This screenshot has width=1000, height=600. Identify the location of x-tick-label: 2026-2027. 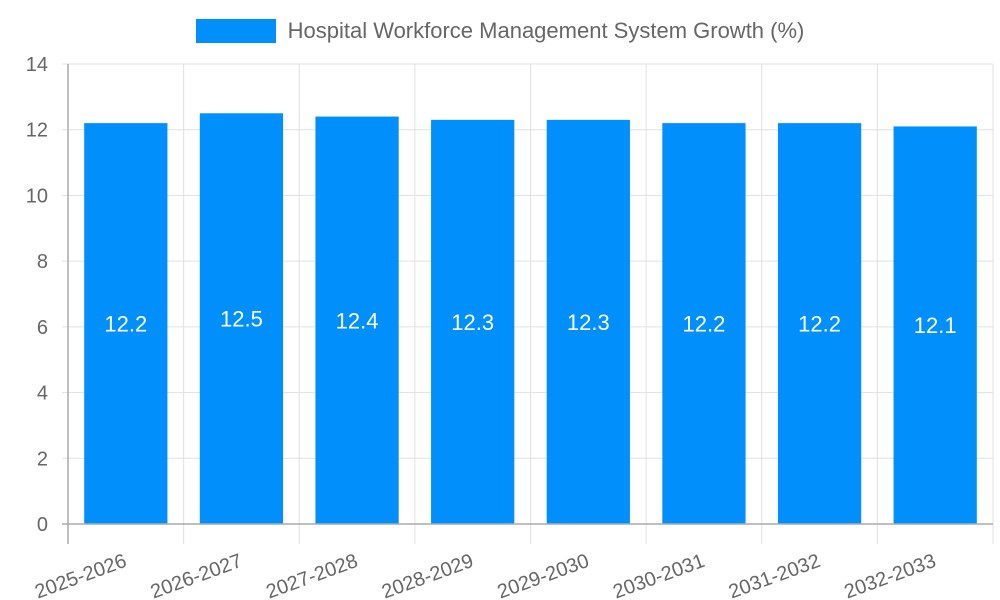
(196, 575).